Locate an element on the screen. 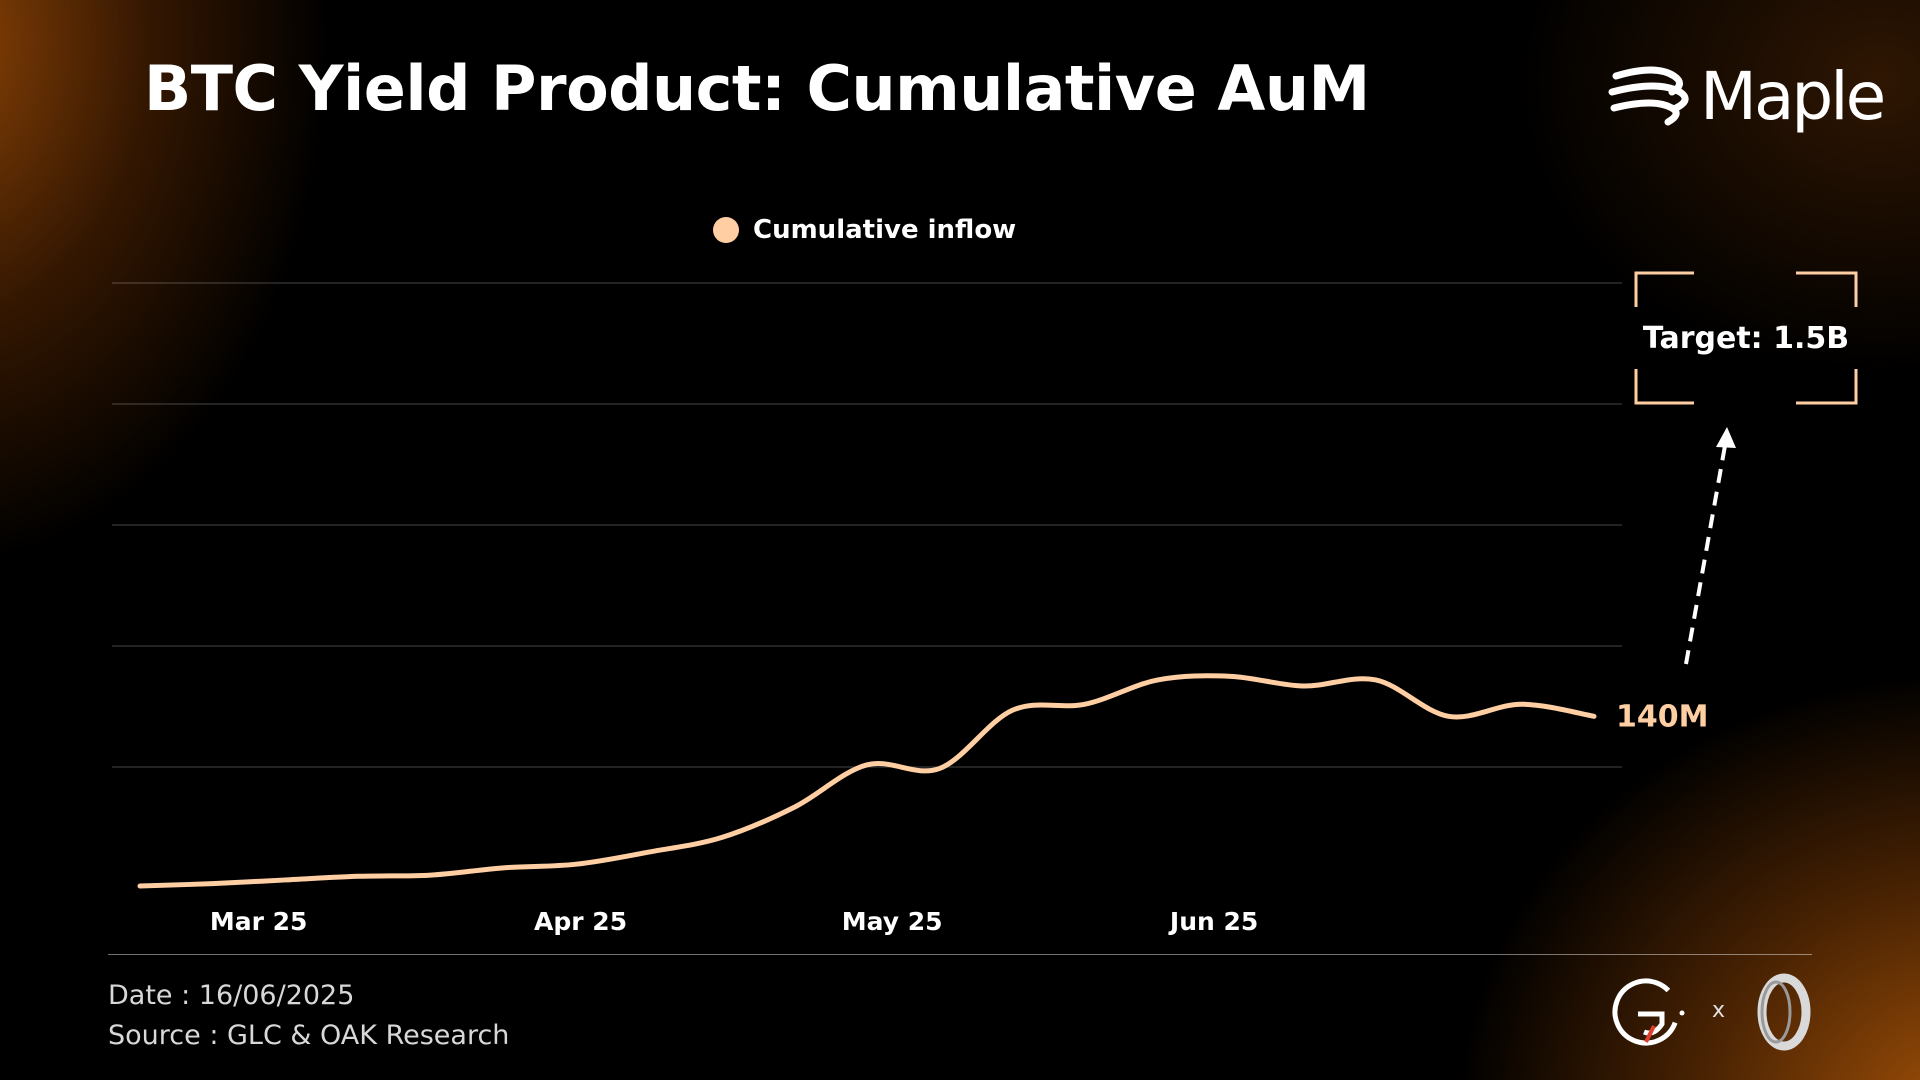 The height and width of the screenshot is (1080, 1920). x-tick-label: May 25 is located at coordinates (892, 921).